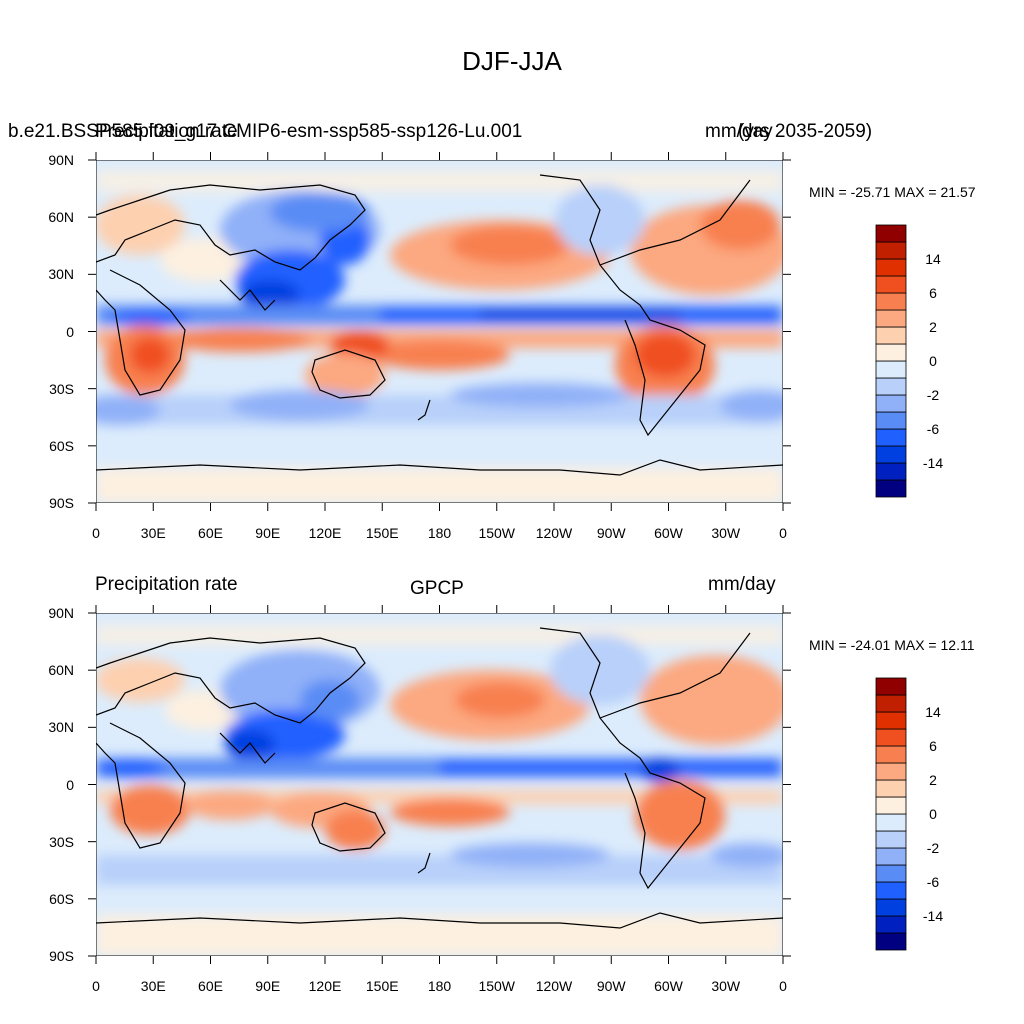 This screenshot has height=1024, width=1024. Describe the element at coordinates (210, 533) in the screenshot. I see `top-lon-label: 60E` at that location.